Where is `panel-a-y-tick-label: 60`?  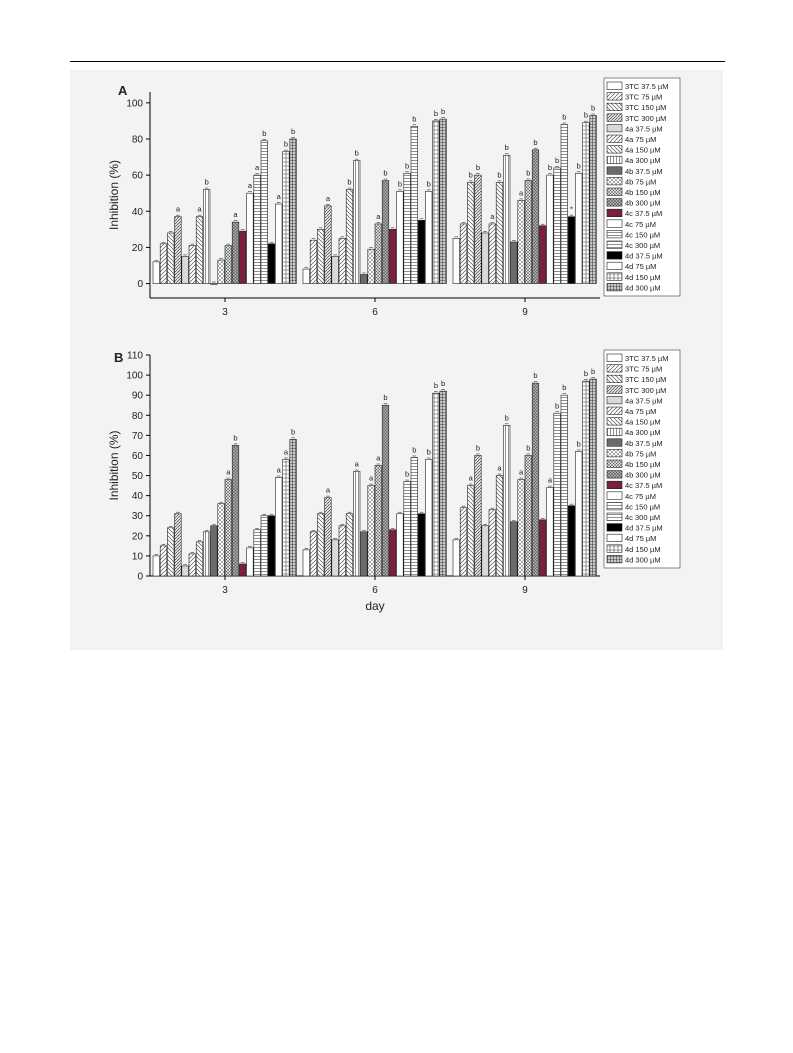 panel-a-y-tick-label: 60 is located at coordinates (138, 176).